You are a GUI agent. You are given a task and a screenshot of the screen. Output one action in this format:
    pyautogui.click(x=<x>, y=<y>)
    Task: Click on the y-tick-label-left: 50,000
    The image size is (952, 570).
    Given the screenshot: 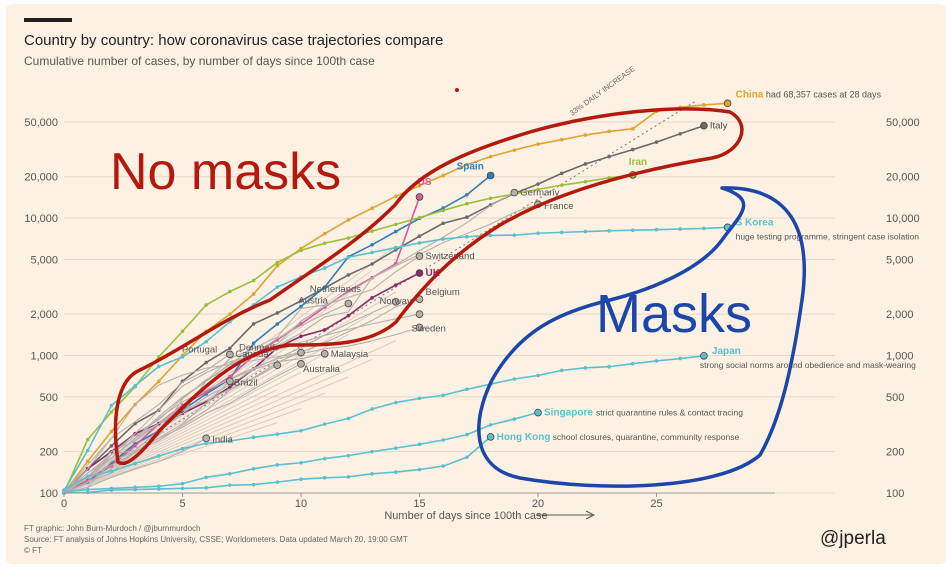 What is the action you would take?
    pyautogui.click(x=41, y=123)
    